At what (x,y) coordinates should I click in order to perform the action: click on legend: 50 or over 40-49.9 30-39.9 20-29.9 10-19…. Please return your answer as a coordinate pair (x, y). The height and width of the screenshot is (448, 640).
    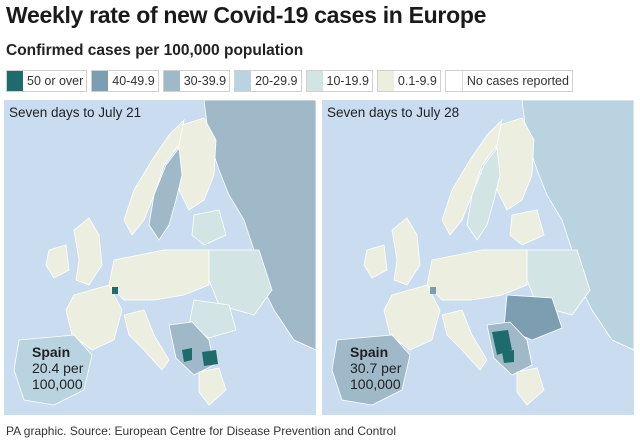
    Looking at the image, I should click on (321, 81).